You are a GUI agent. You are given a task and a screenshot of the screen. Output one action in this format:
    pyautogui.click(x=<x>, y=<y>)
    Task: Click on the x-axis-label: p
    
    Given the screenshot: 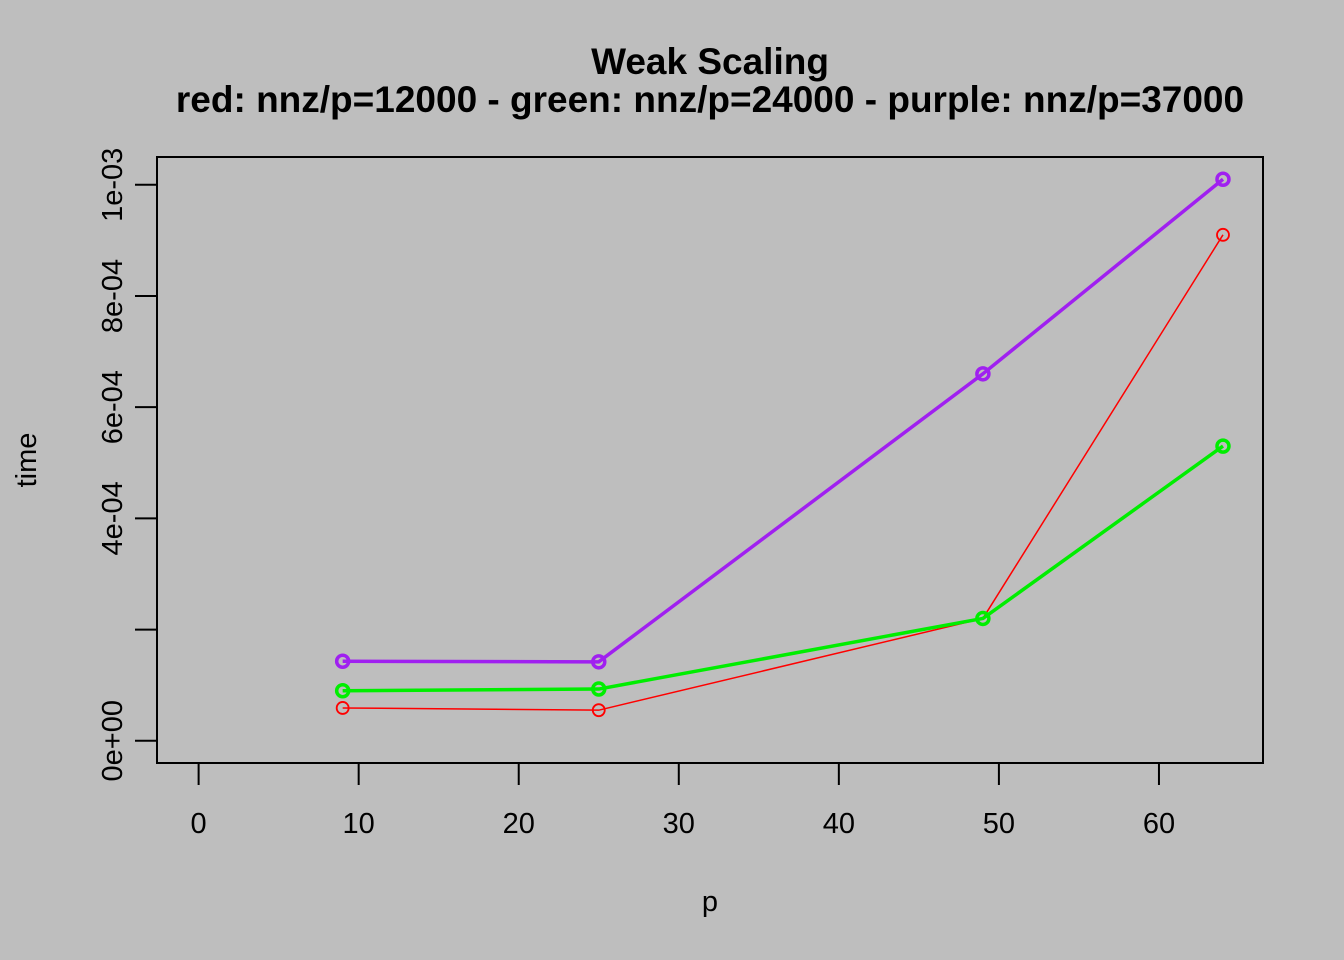 What is the action you would take?
    pyautogui.click(x=710, y=902)
    